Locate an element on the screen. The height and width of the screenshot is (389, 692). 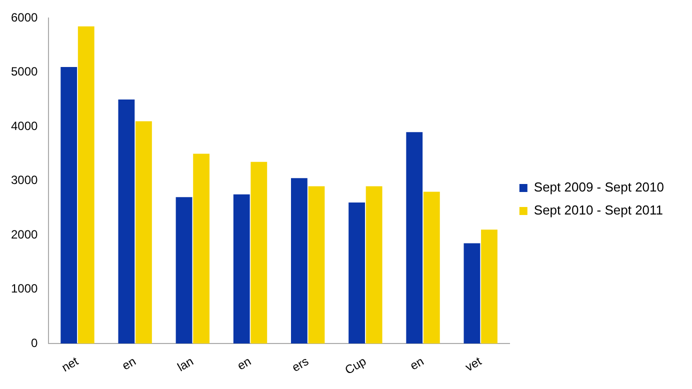
y-tick-label: 4000 is located at coordinates (24, 125).